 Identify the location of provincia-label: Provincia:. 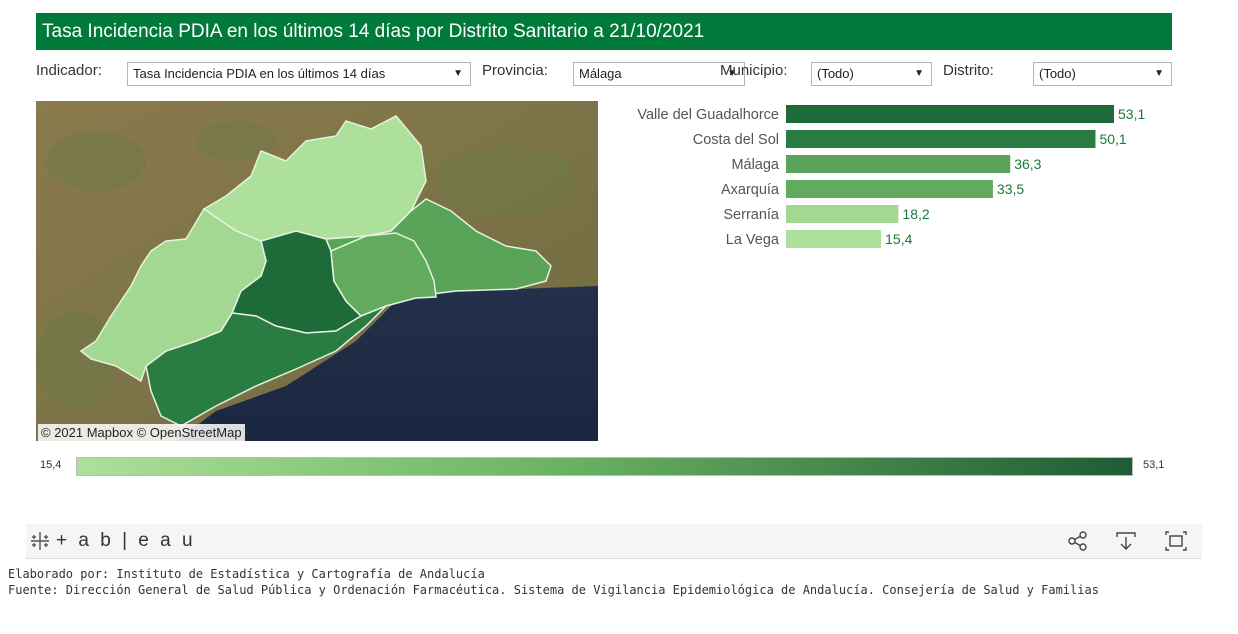
(515, 70).